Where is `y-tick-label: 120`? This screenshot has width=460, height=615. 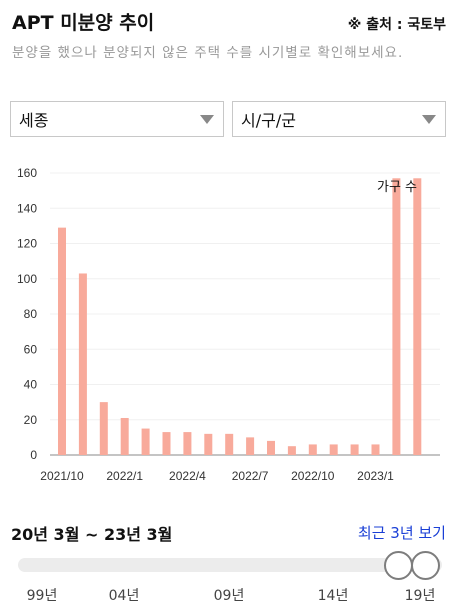
y-tick-label: 120 is located at coordinates (27, 244).